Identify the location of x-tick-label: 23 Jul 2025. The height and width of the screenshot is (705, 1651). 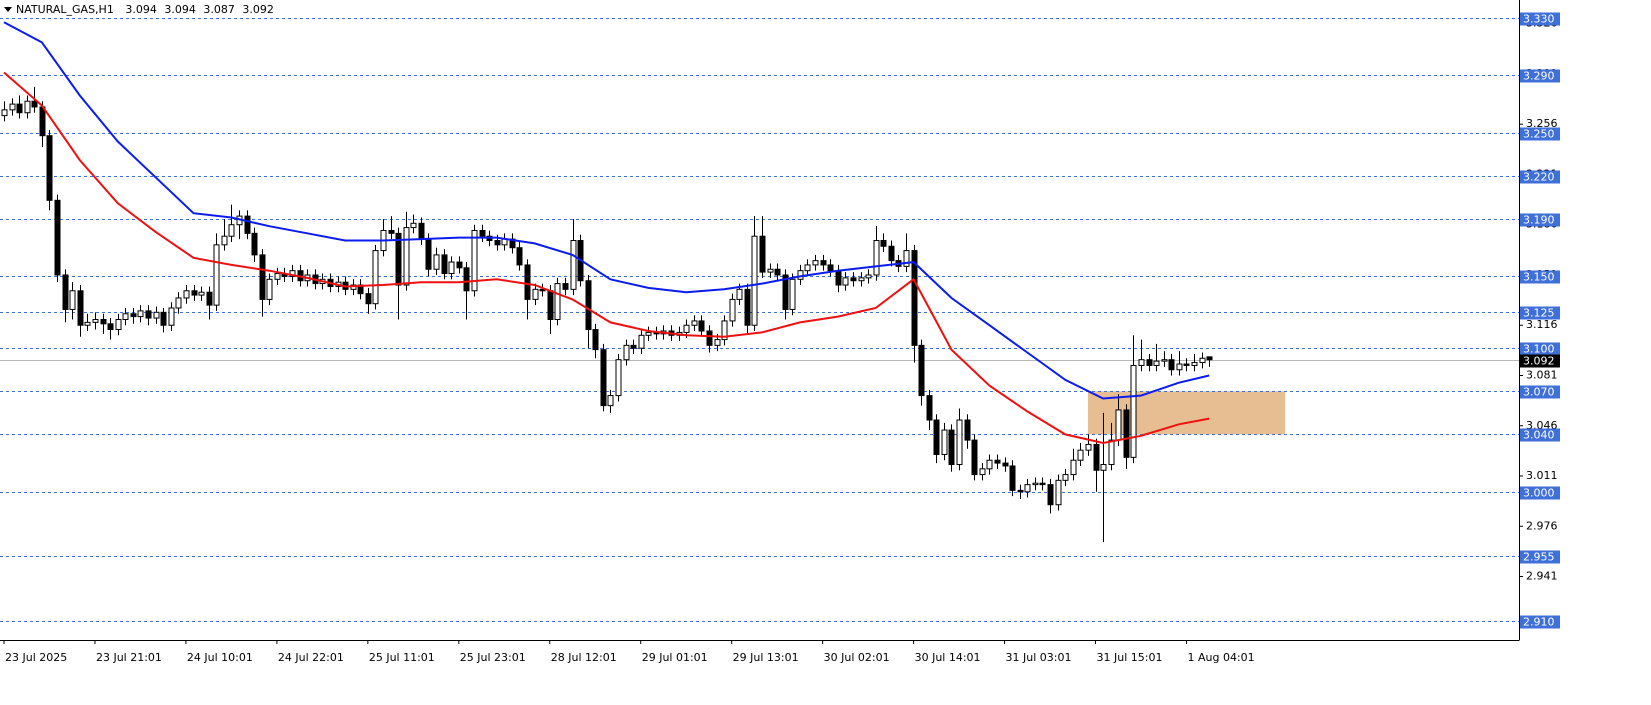
(36, 657).